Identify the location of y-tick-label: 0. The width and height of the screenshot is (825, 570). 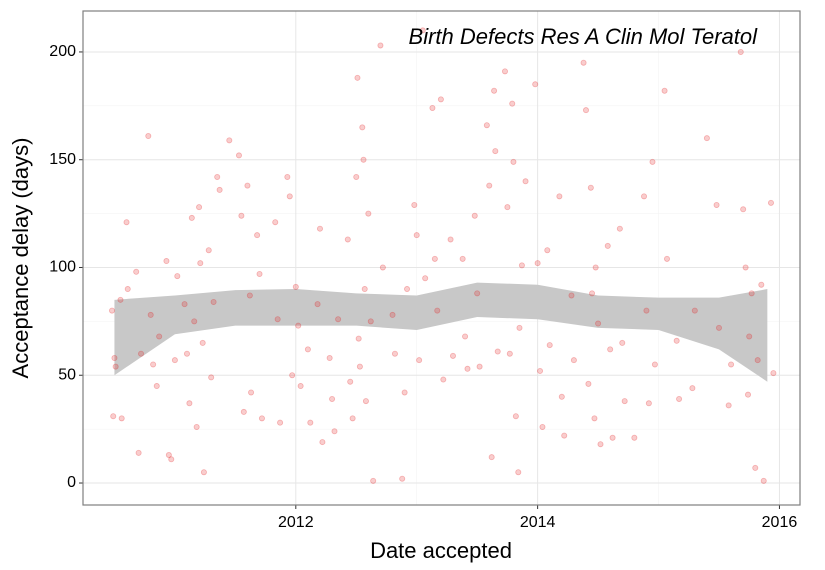
(71, 482).